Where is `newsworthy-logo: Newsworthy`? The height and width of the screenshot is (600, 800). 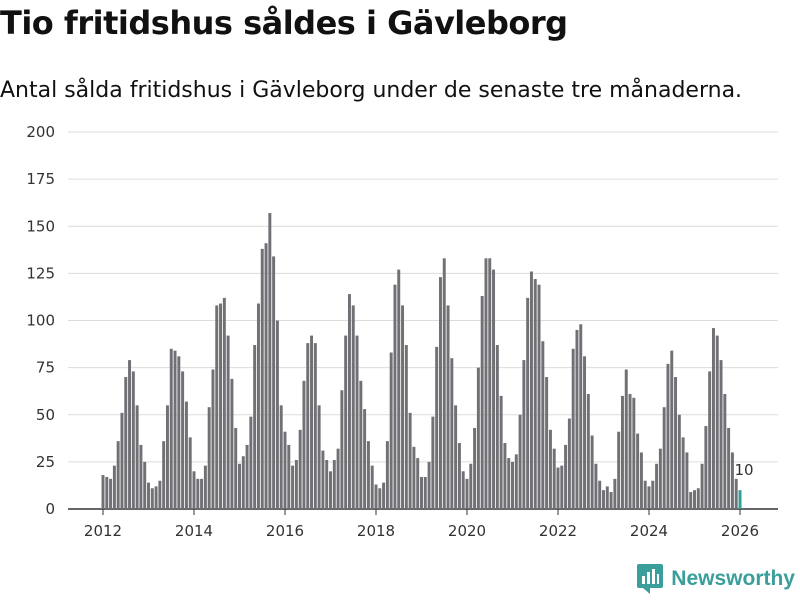
newsworthy-logo: Newsworthy is located at coordinates (716, 579).